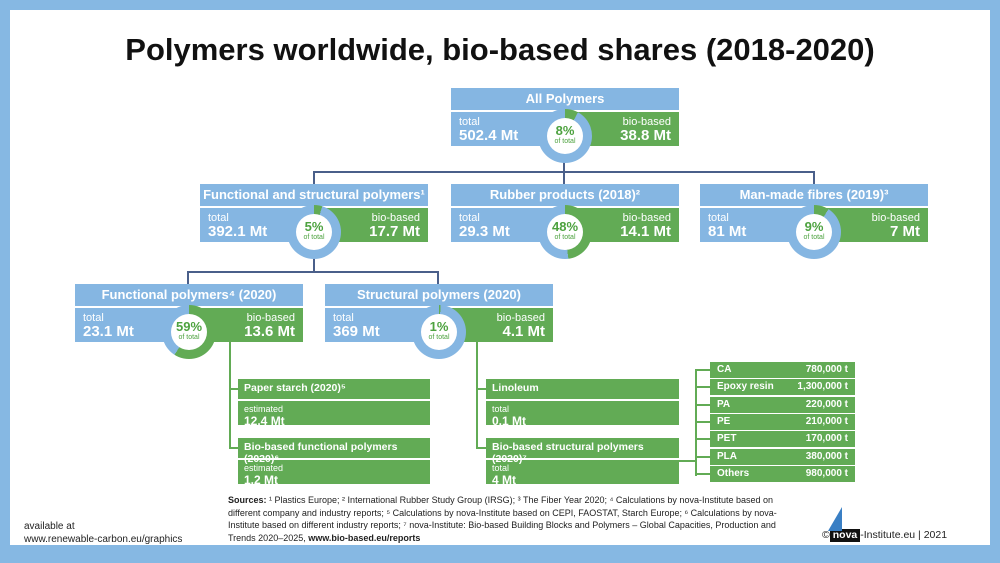 This screenshot has height=563, width=1000. I want to click on polymer-name: CA, so click(724, 369).